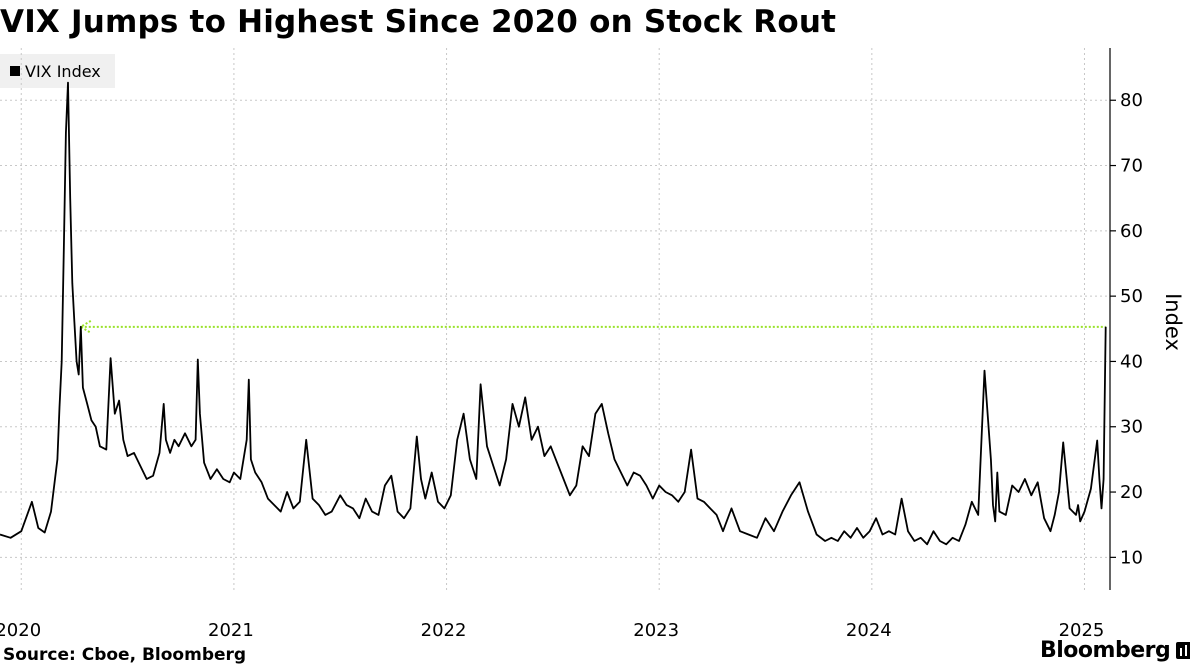  Describe the element at coordinates (1105, 650) in the screenshot. I see `brand-text: Bloomberg` at that location.